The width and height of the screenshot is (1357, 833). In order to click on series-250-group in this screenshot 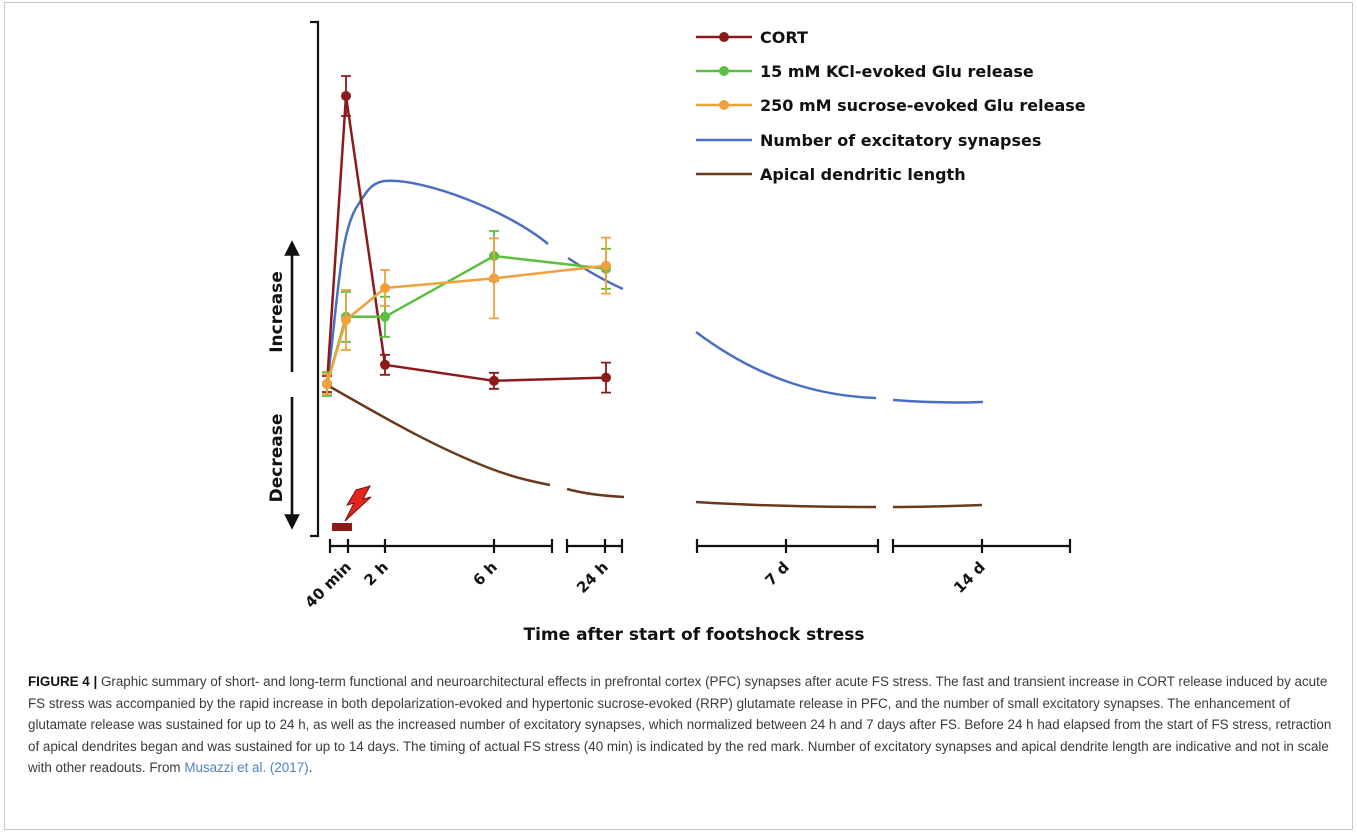, I will do `click(466, 315)`.